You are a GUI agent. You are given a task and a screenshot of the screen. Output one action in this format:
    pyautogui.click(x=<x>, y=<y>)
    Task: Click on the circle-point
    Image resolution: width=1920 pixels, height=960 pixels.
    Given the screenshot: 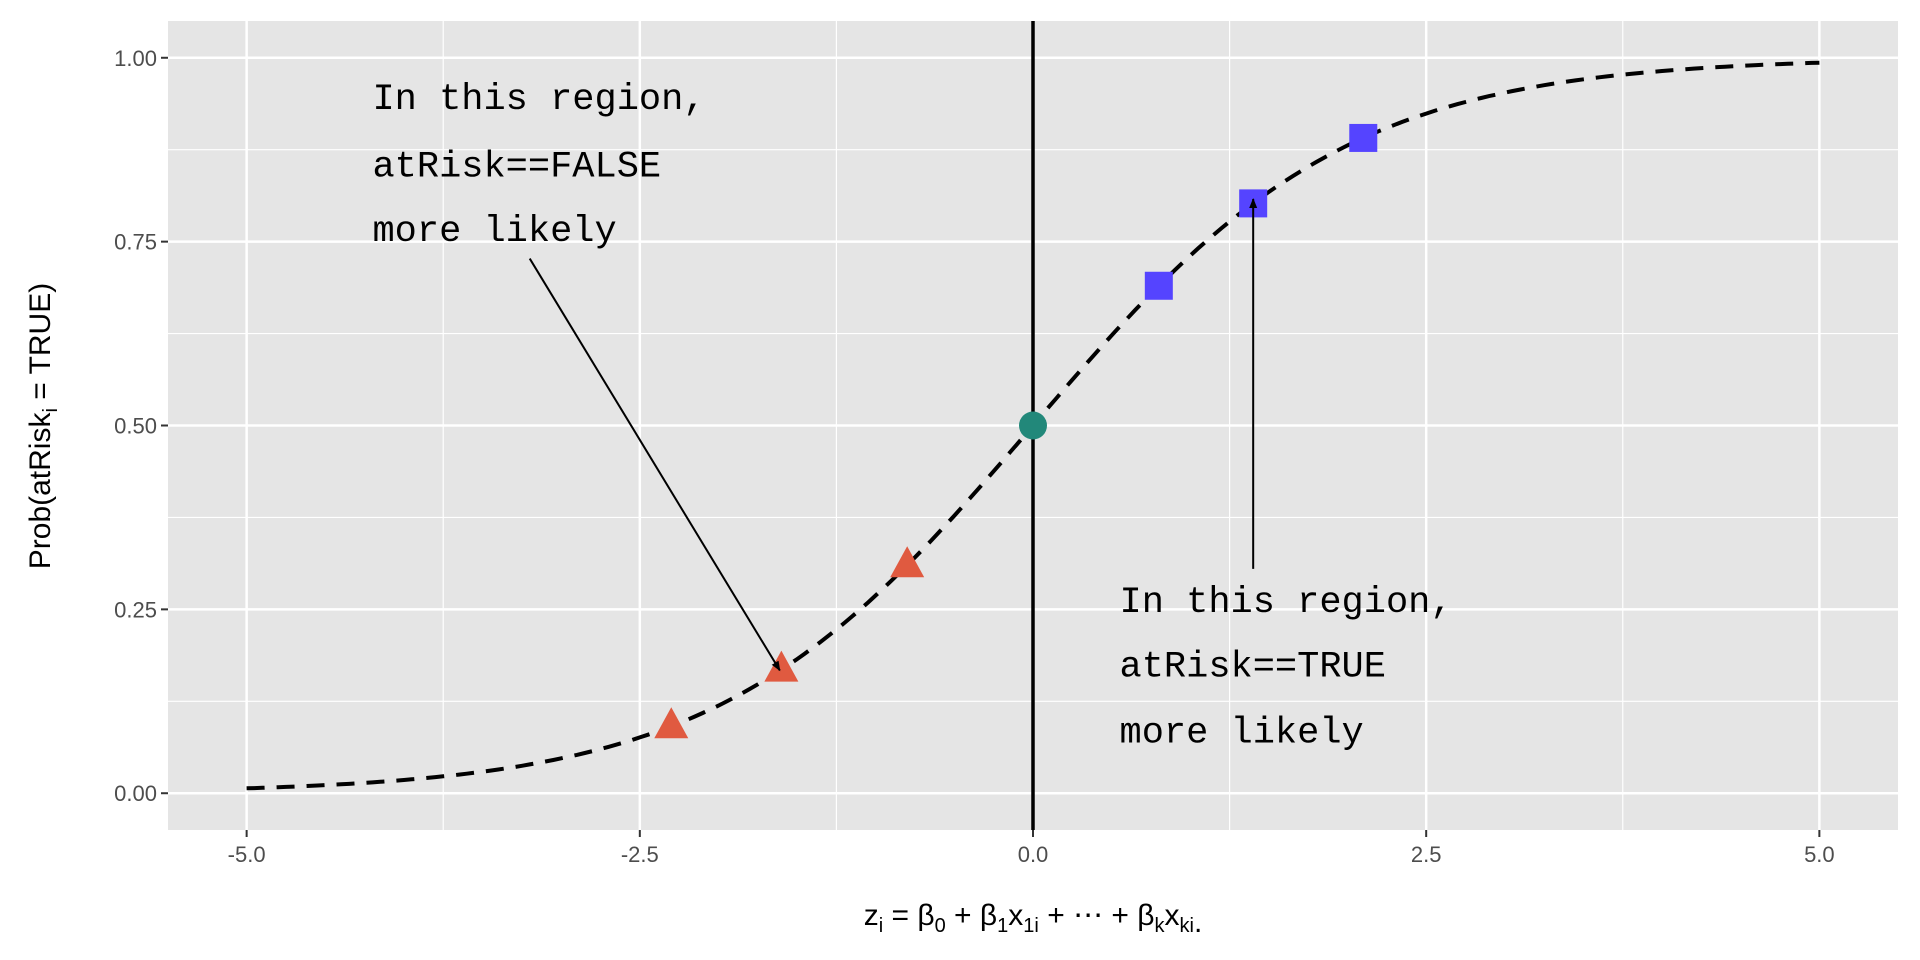 What is the action you would take?
    pyautogui.click(x=1033, y=425)
    